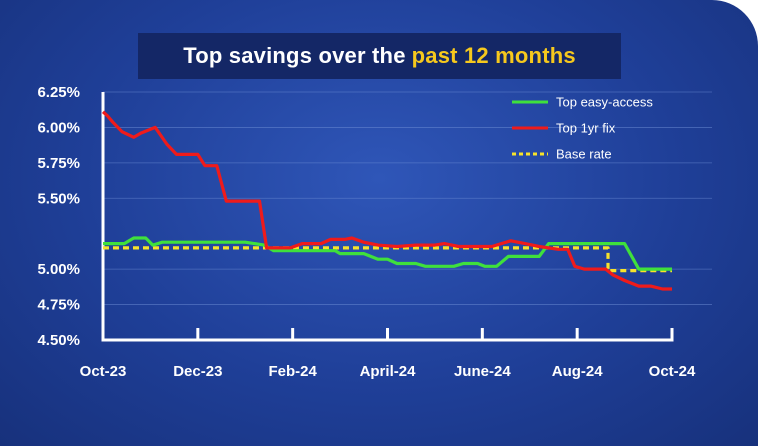 This screenshot has height=446, width=758. I want to click on chart-title: Top savings over the past 12 months, so click(379, 56).